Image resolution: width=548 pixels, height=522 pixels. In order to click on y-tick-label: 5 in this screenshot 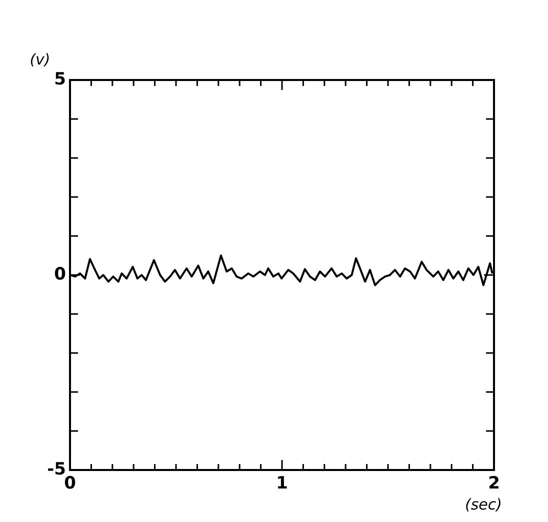, I will do `click(60, 79)`.